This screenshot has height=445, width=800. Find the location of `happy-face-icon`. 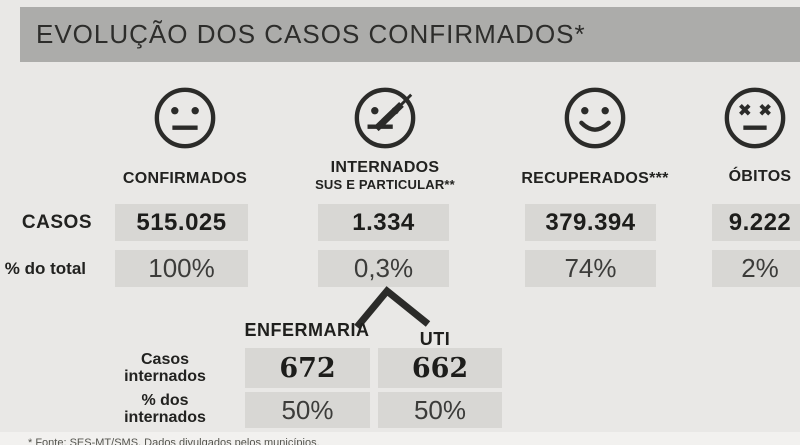

happy-face-icon is located at coordinates (595, 118).